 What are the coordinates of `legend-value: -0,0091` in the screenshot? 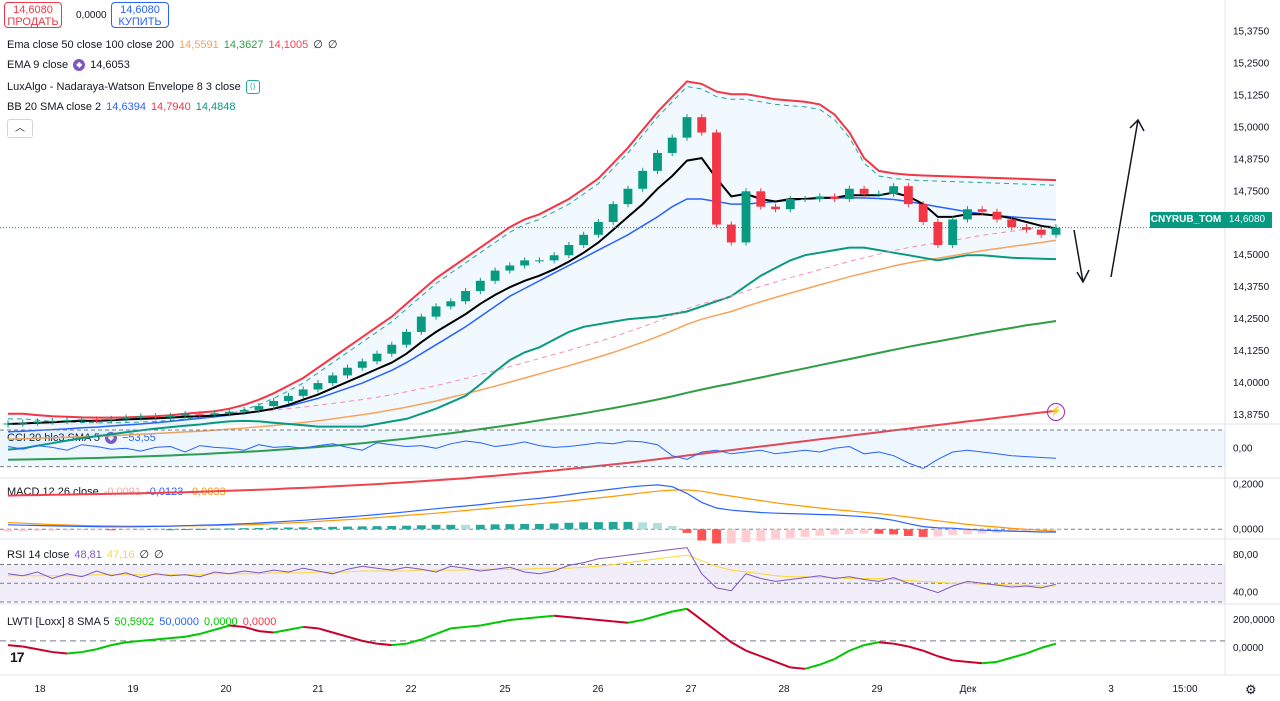 It's located at (122, 492).